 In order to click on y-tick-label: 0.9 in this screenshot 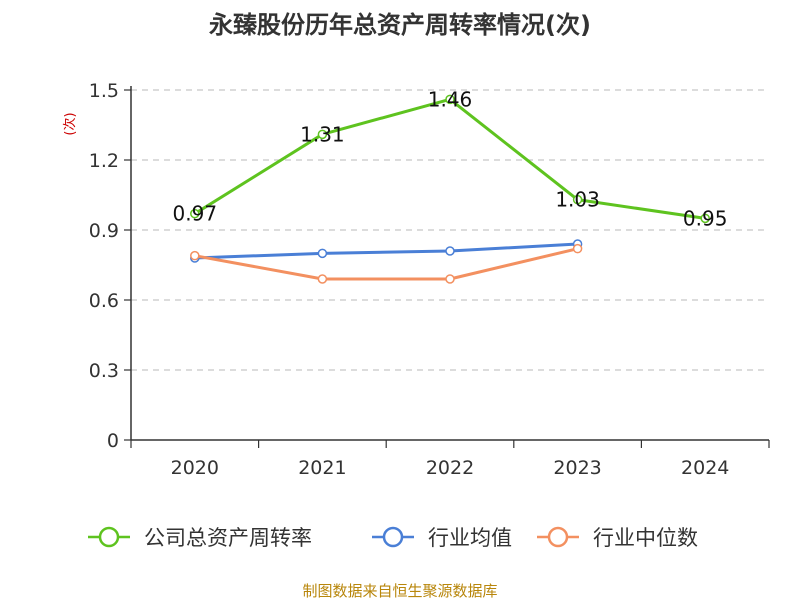, I will do `click(104, 231)`.